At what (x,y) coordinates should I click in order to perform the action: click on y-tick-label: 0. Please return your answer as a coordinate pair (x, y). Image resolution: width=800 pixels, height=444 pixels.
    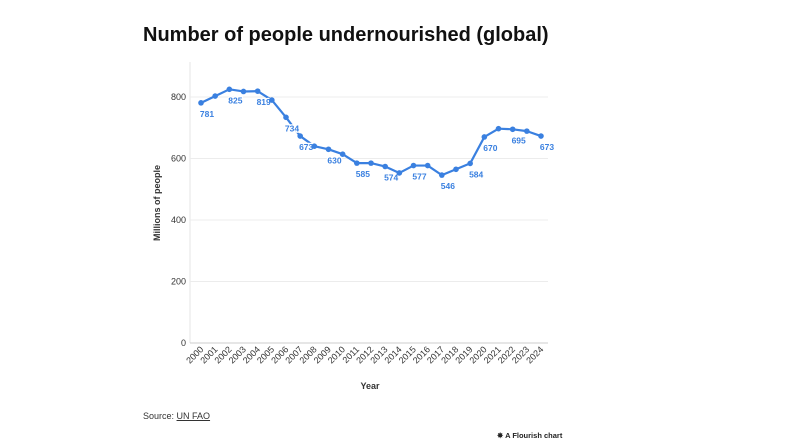
    Looking at the image, I should click on (183, 343).